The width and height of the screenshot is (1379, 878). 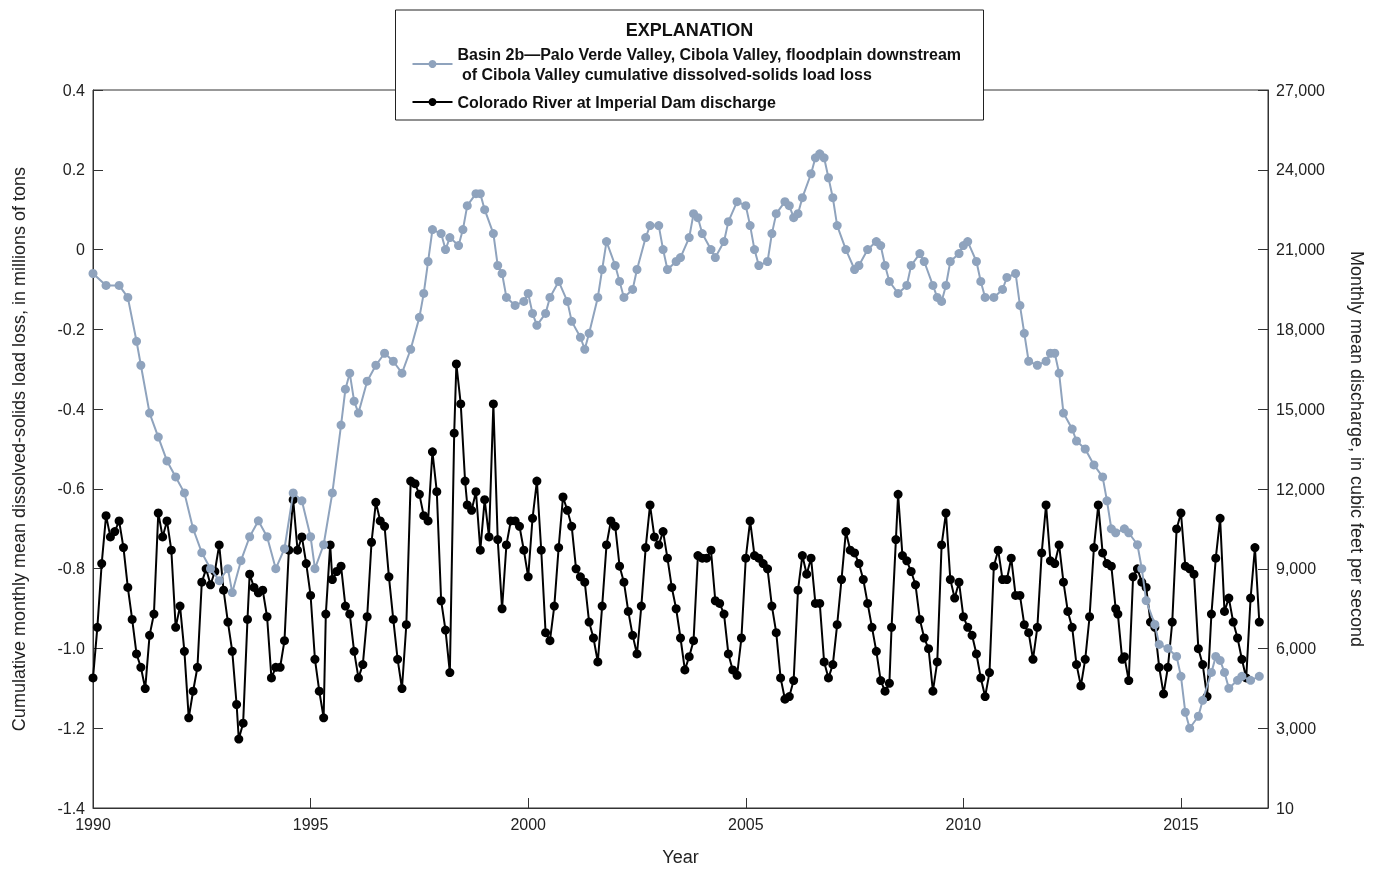 What do you see at coordinates (1296, 728) in the screenshot?
I see `y2-tick-label: 3,000` at bounding box center [1296, 728].